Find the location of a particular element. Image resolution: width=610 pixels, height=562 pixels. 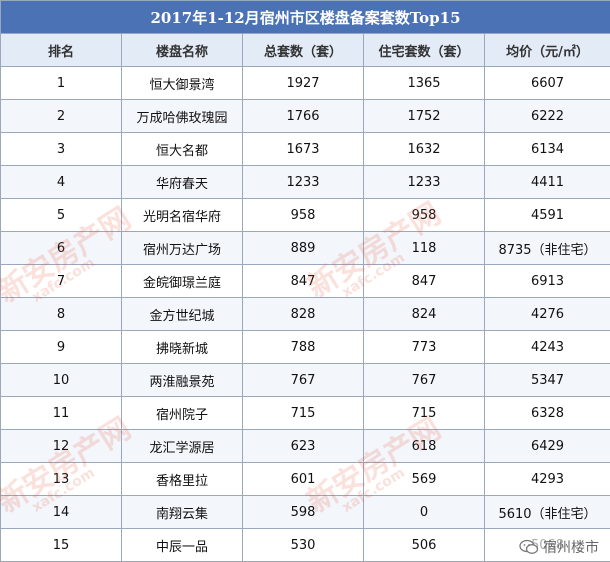

cell-residential: 847 is located at coordinates (424, 281).